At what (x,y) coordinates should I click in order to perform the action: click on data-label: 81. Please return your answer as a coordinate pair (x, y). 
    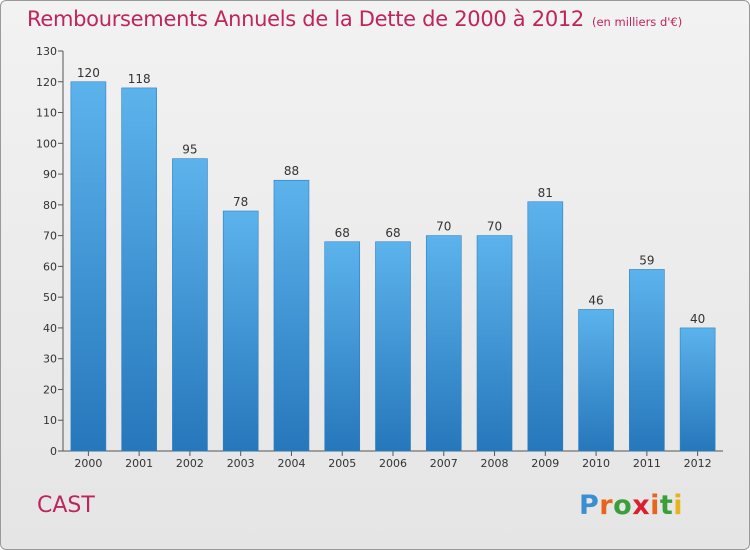
    Looking at the image, I should click on (545, 193).